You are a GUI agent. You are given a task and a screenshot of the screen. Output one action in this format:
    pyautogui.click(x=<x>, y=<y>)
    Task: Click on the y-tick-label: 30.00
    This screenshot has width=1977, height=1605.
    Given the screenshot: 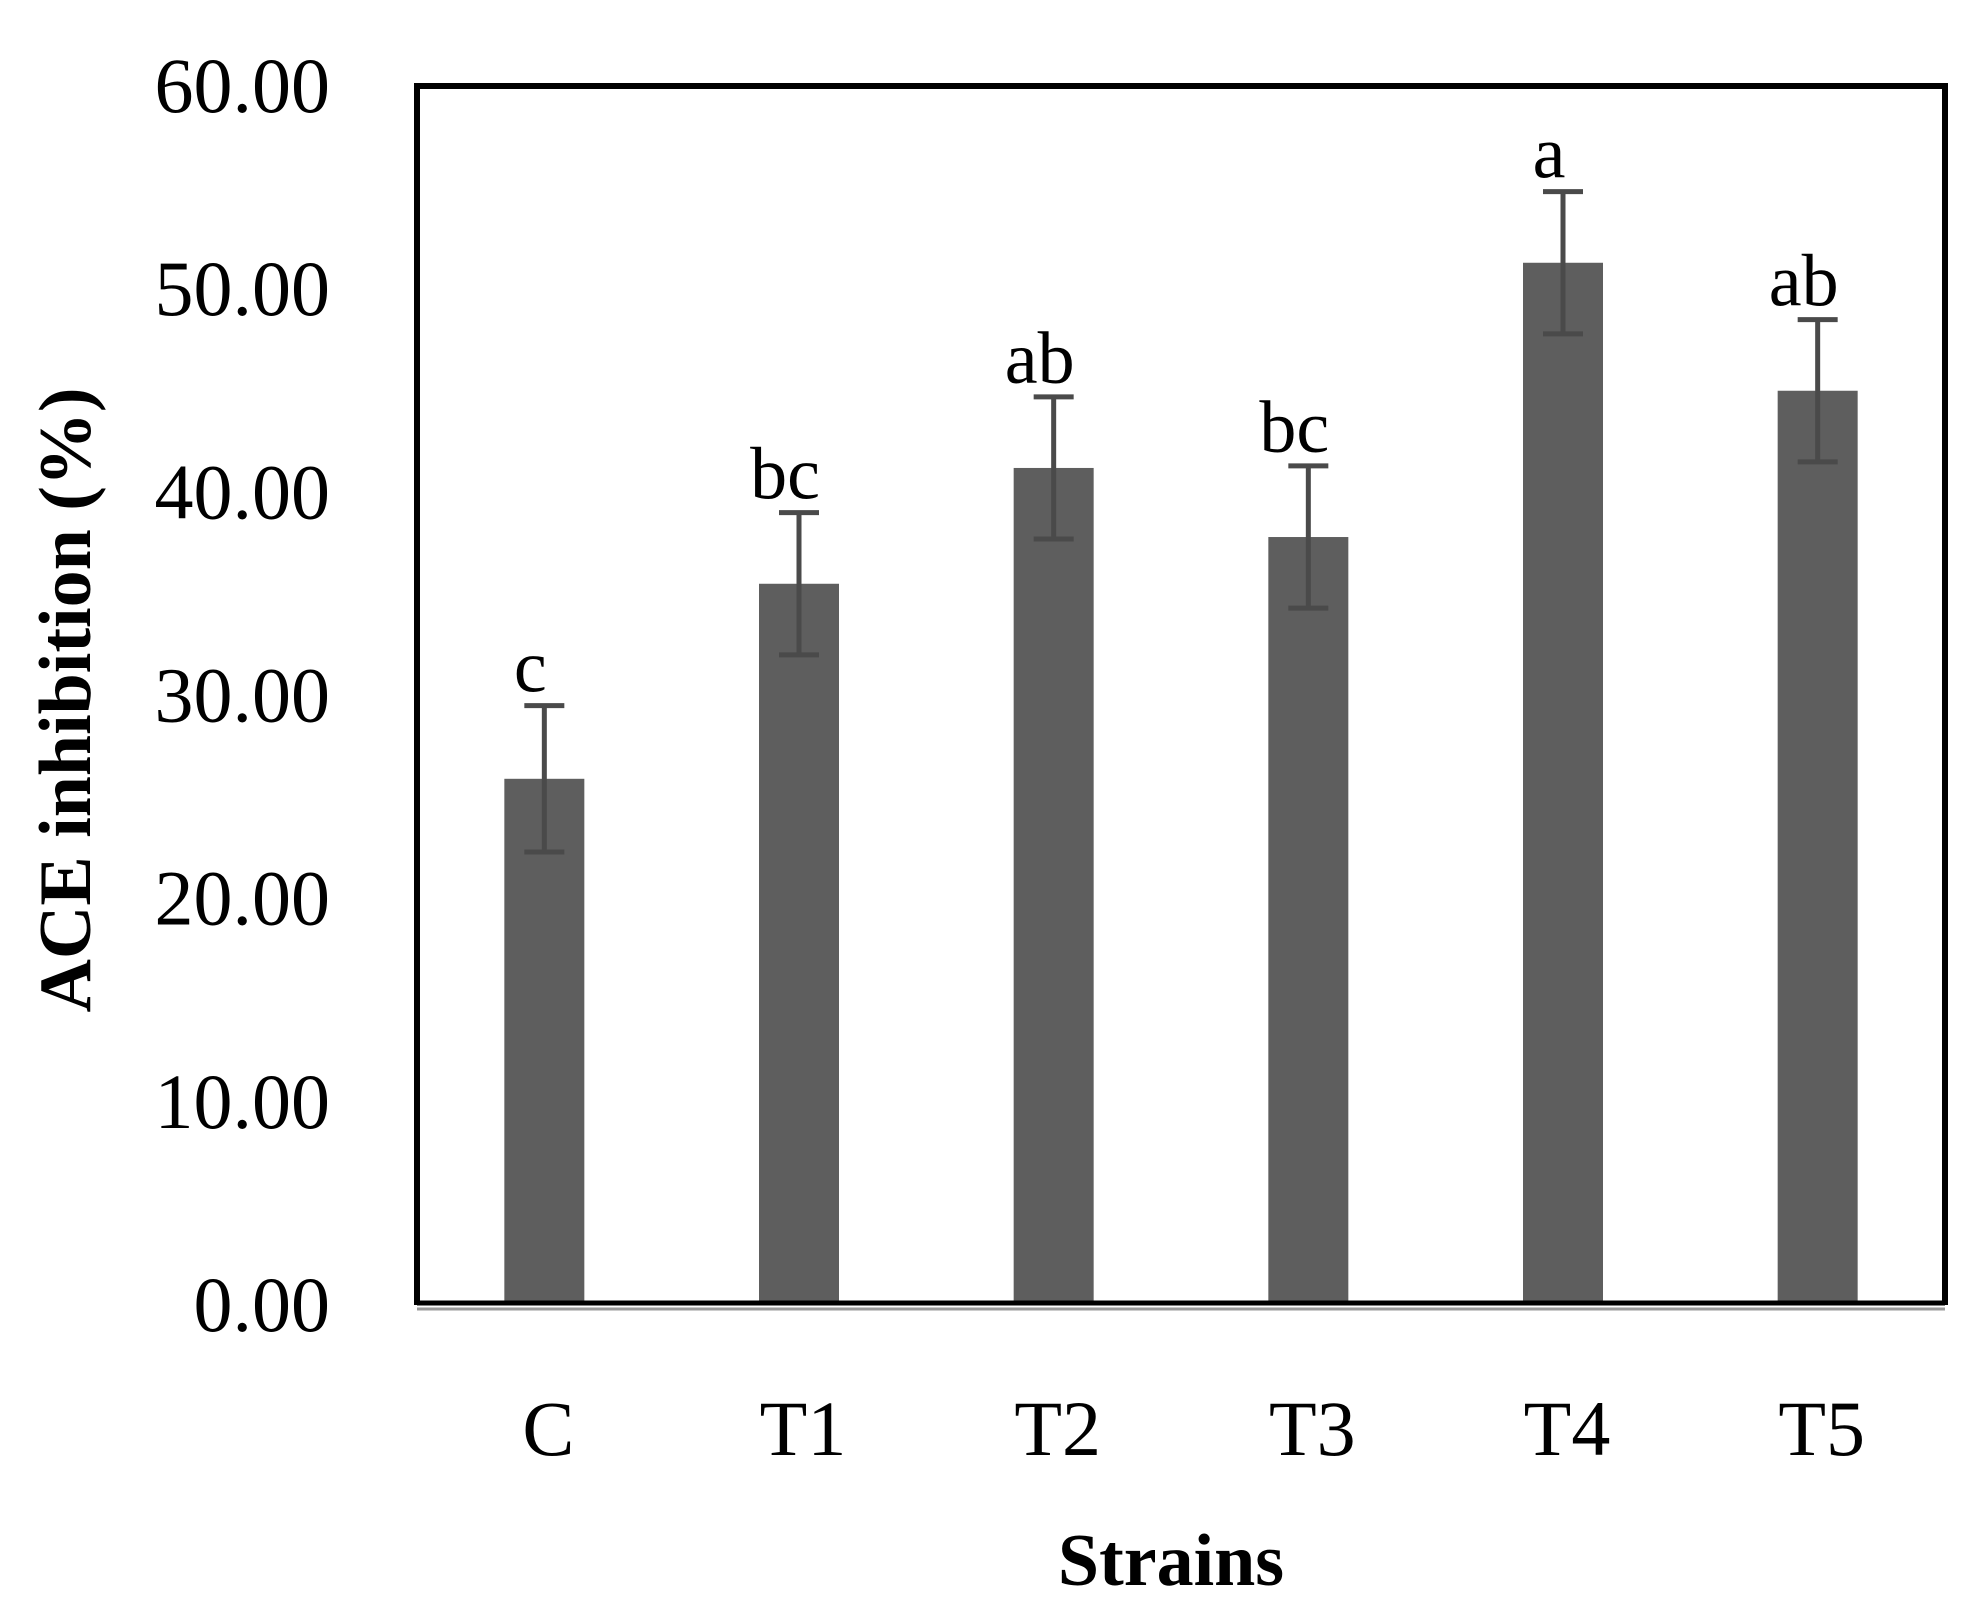 What is the action you would take?
    pyautogui.click(x=243, y=695)
    